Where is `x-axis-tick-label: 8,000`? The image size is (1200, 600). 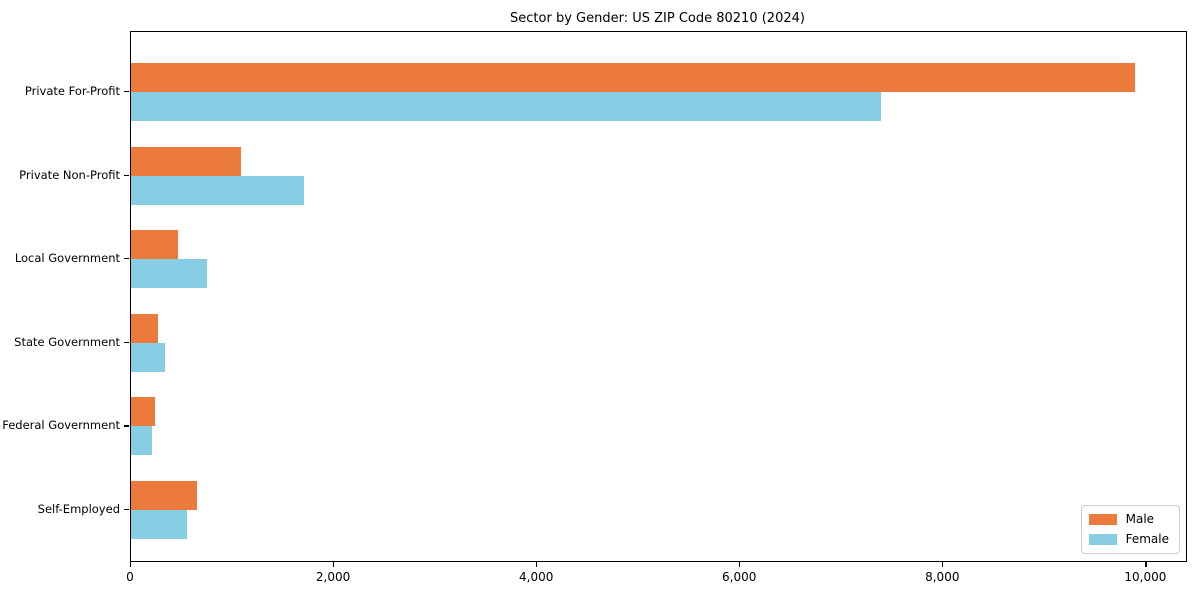 x-axis-tick-label: 8,000 is located at coordinates (942, 577).